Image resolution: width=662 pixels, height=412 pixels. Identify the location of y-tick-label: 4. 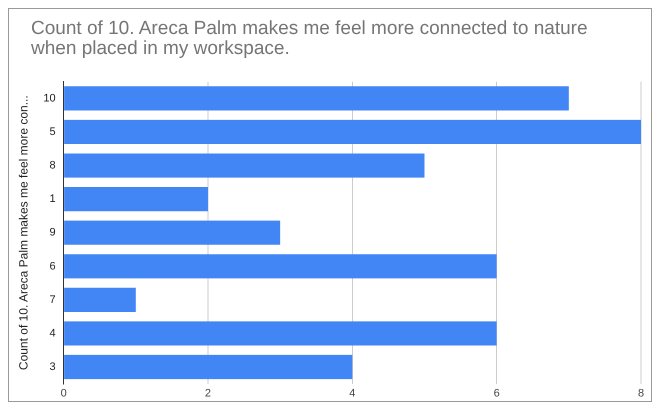
(53, 333).